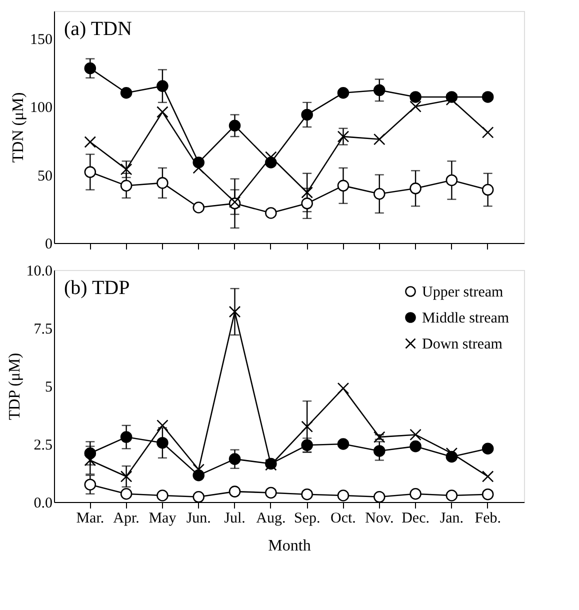  What do you see at coordinates (39, 272) in the screenshot?
I see `y-tick-label: 10.0` at bounding box center [39, 272].